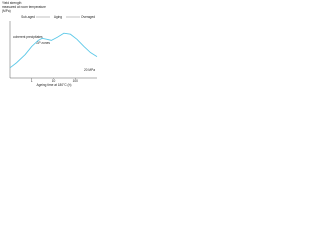 Image resolution: width=320 pixels, height=240 pixels. What do you see at coordinates (54, 81) in the screenshot?
I see `x-tick-label: 10` at bounding box center [54, 81].